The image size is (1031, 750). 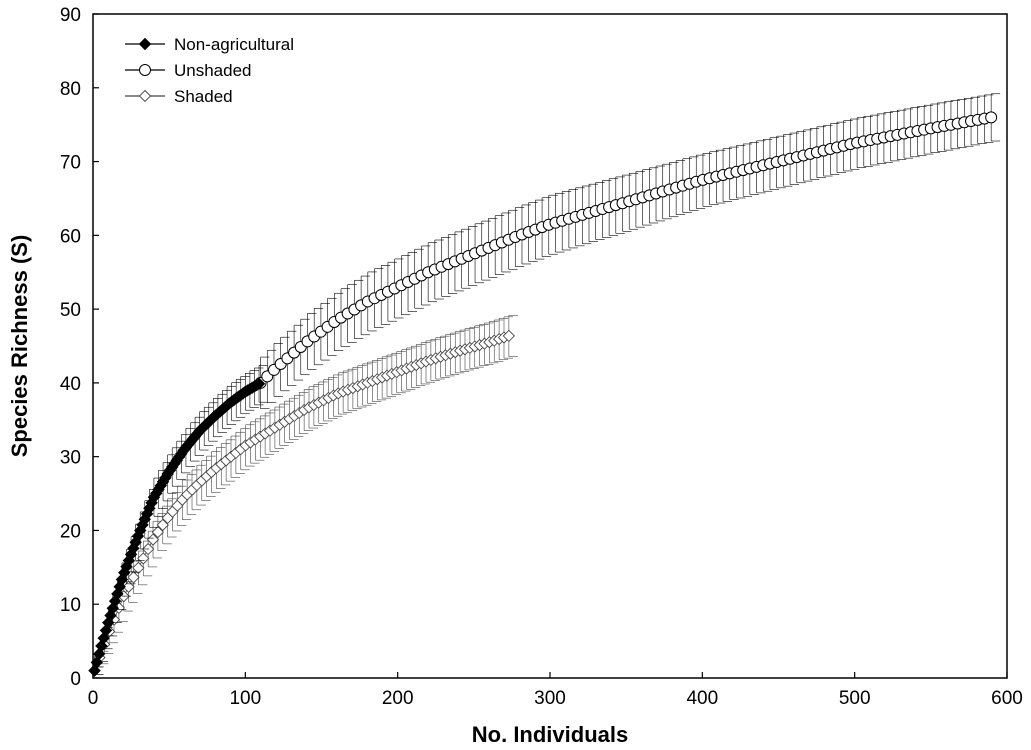 I want to click on series-line, so click(x=177, y=527).